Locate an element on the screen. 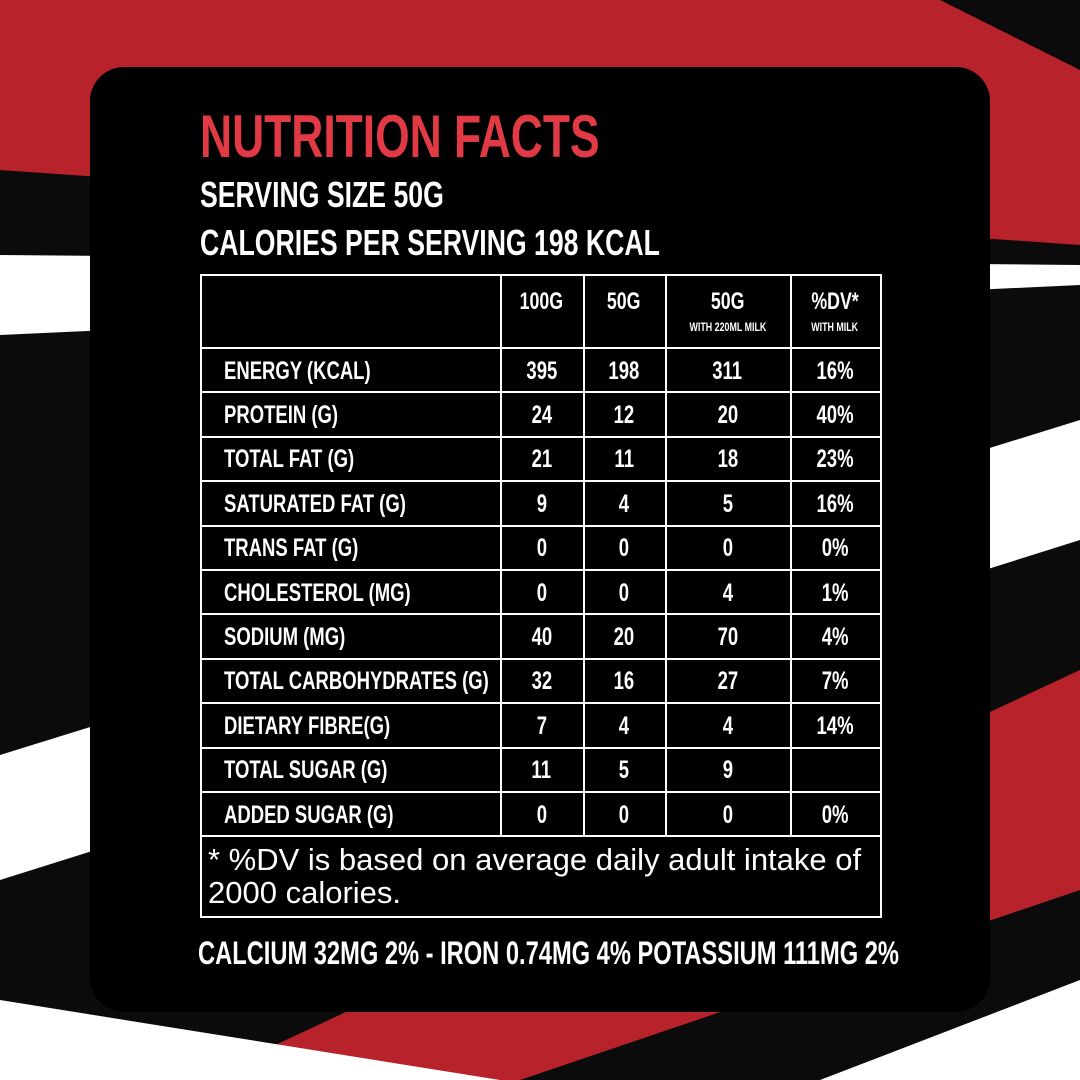  value-text: 40 is located at coordinates (541, 637).